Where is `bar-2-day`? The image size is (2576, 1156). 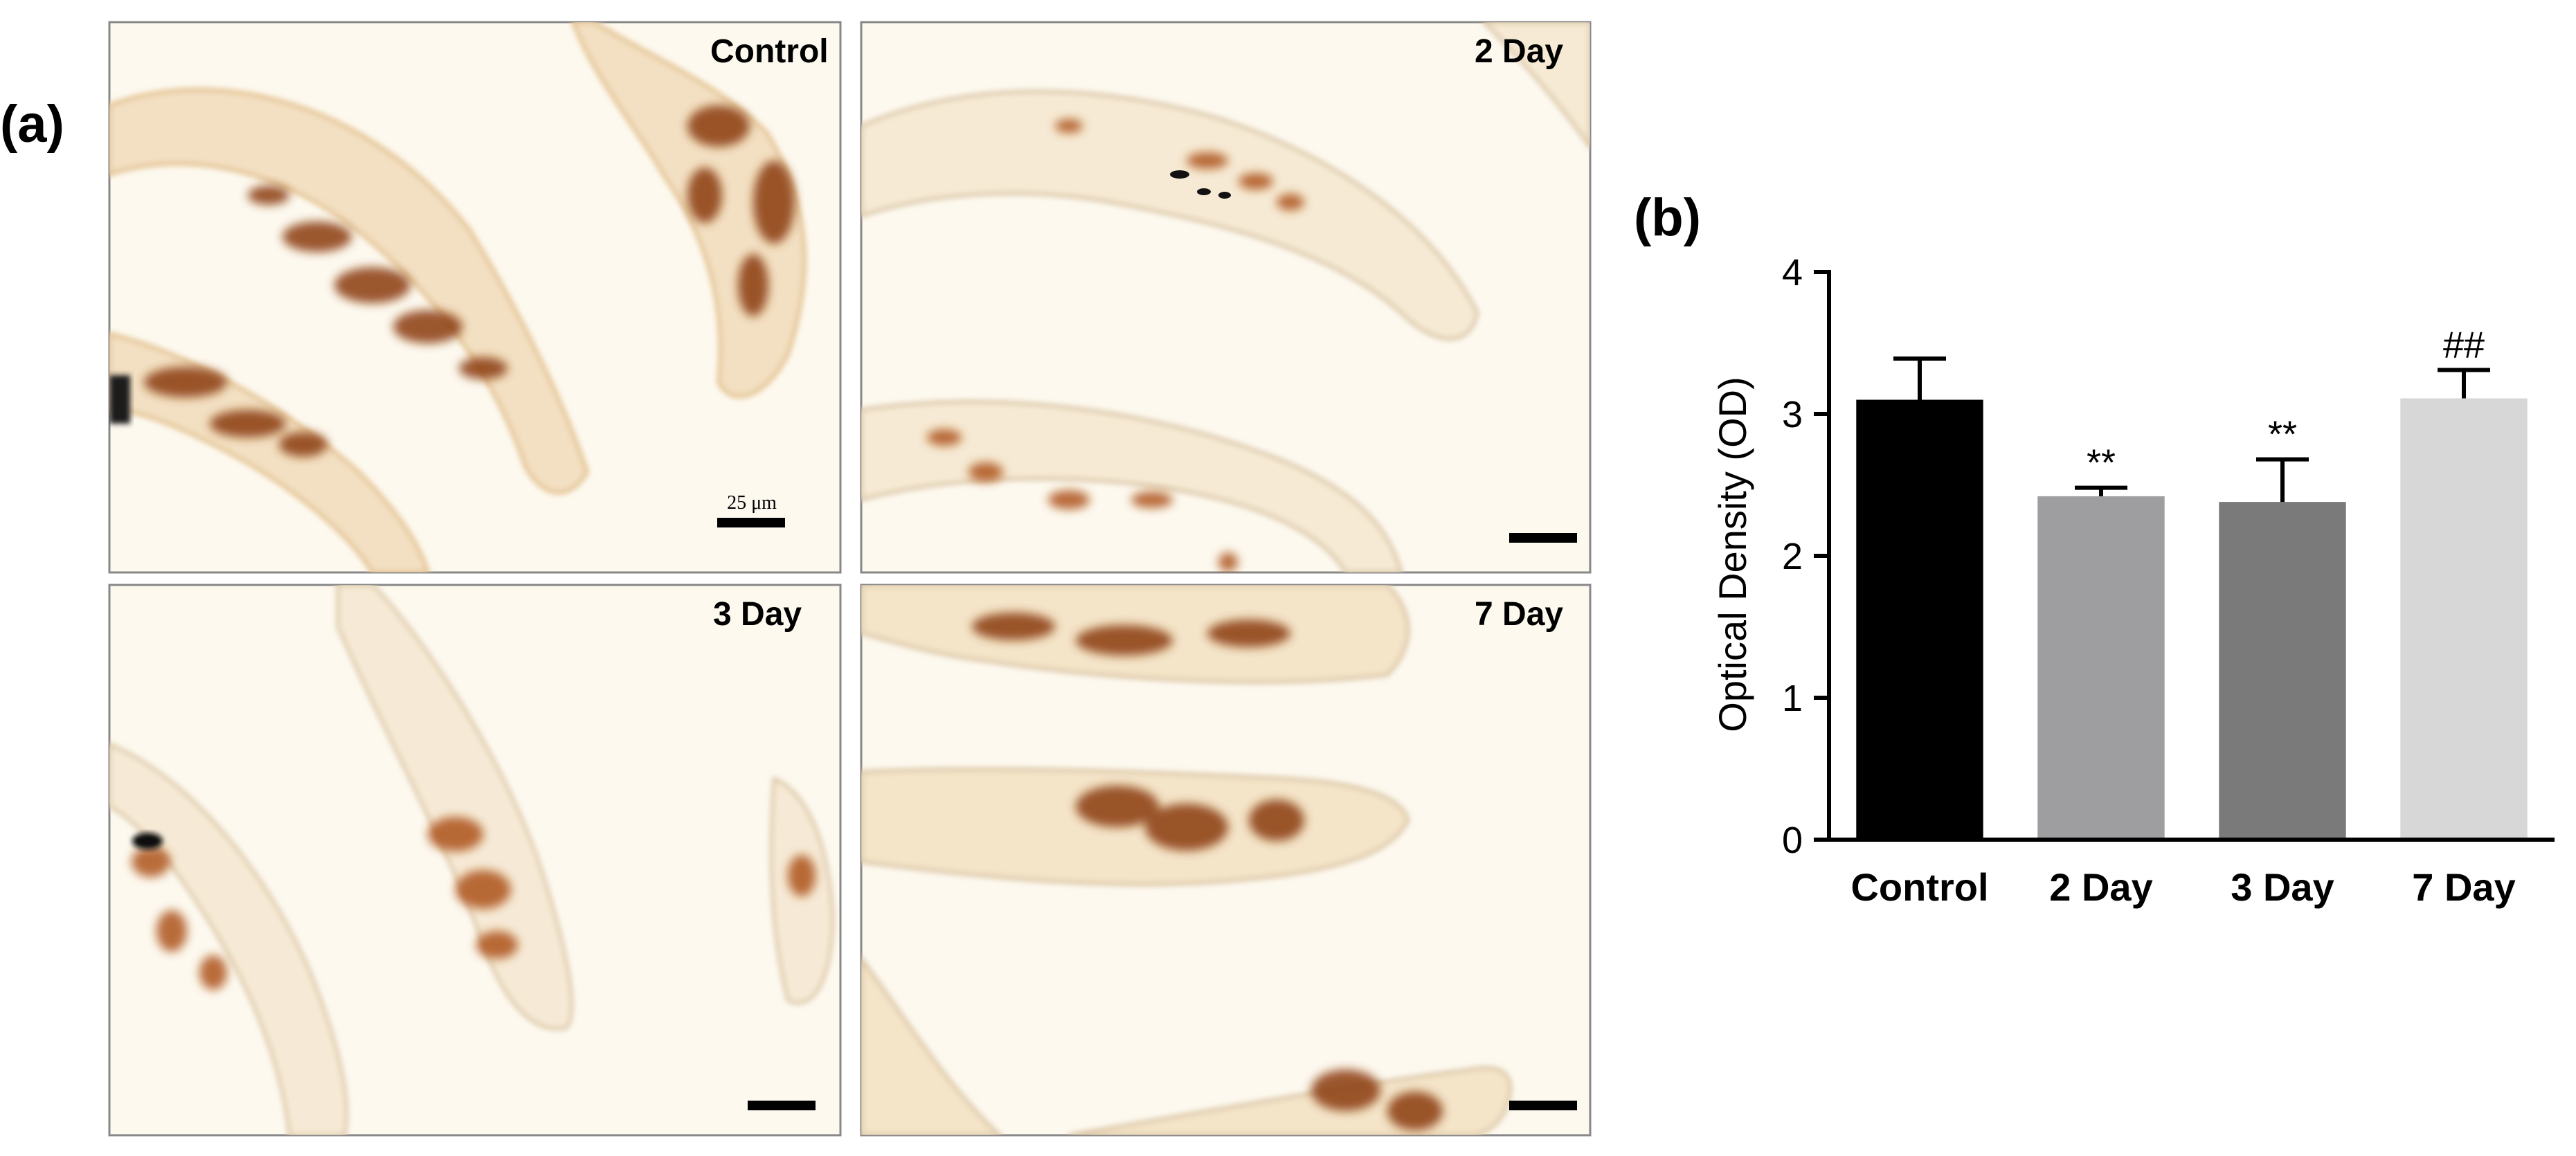
bar-2-day is located at coordinates (2101, 668).